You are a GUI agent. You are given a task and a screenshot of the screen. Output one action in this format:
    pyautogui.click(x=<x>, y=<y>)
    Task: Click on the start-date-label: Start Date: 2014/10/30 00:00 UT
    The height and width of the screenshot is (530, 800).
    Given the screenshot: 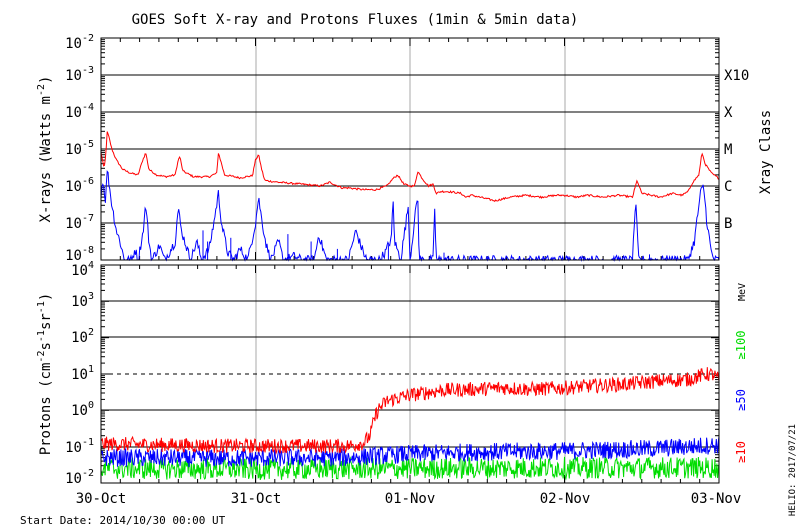 What is the action you would take?
    pyautogui.click(x=123, y=520)
    